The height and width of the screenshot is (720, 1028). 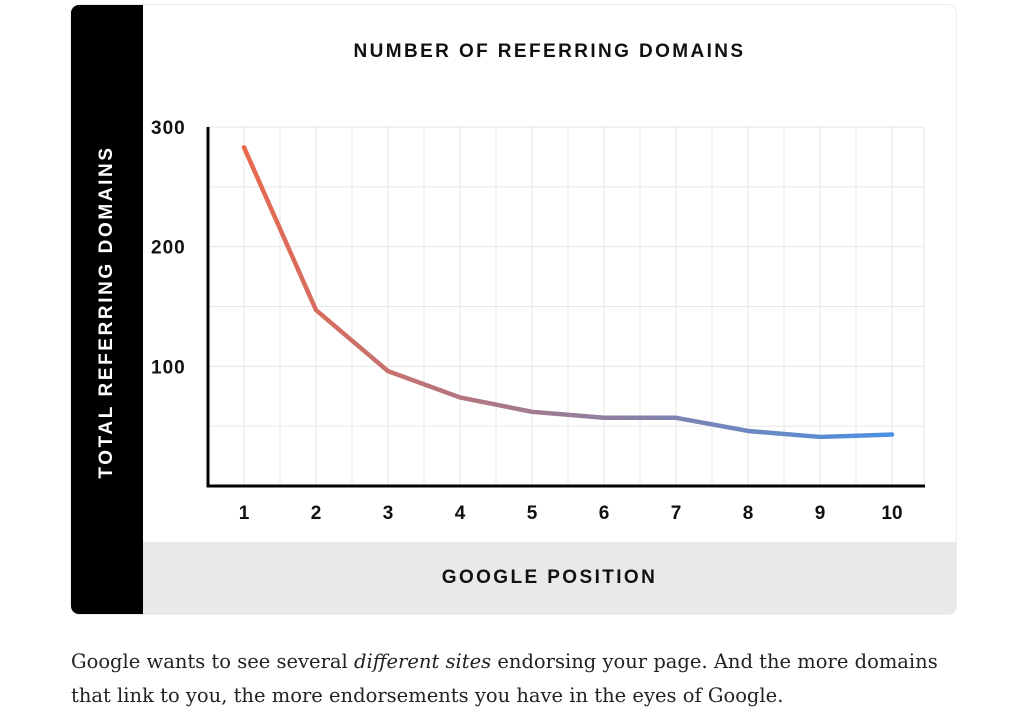 What do you see at coordinates (422, 661) in the screenshot?
I see `caption-emphasis: different sites` at bounding box center [422, 661].